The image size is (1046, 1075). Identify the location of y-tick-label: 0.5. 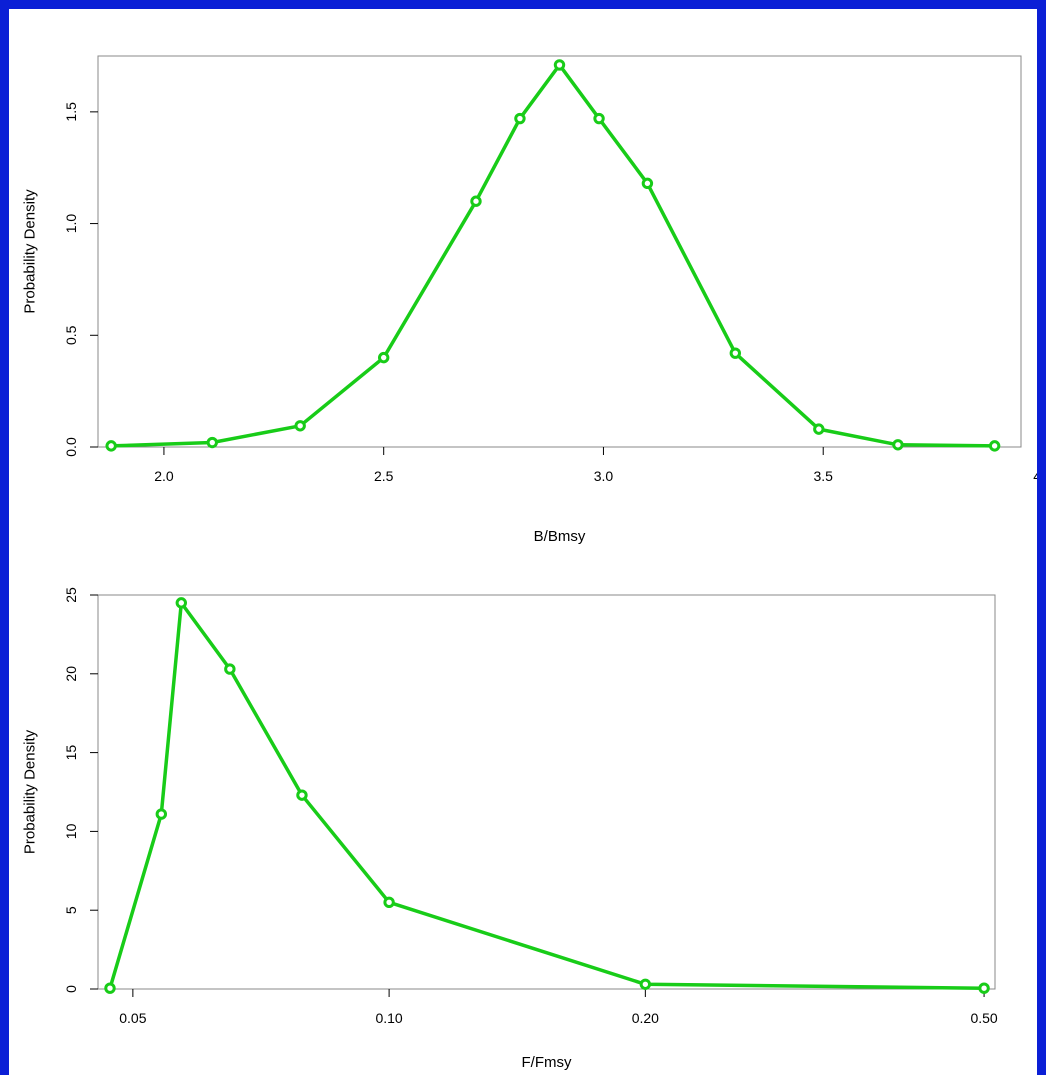
(71, 335).